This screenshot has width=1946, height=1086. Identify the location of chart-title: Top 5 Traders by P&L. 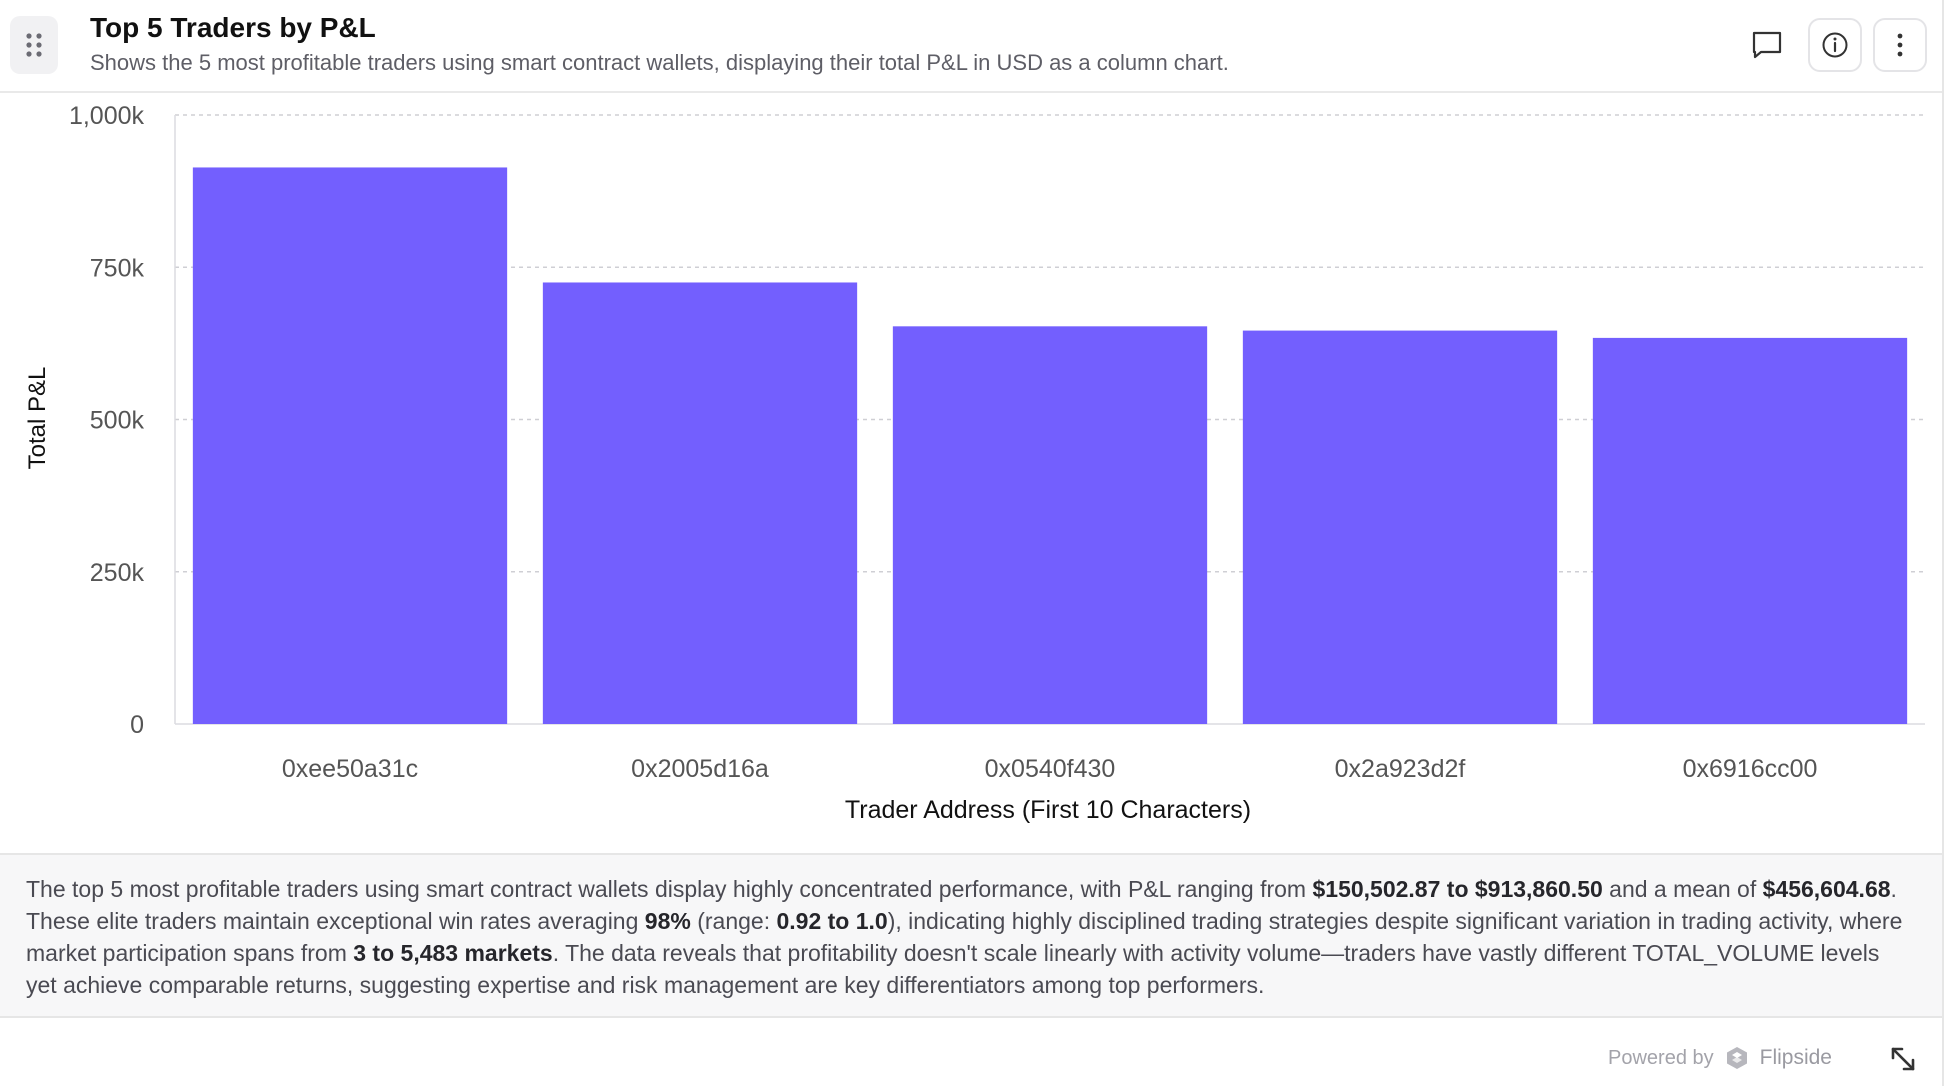
(233, 27).